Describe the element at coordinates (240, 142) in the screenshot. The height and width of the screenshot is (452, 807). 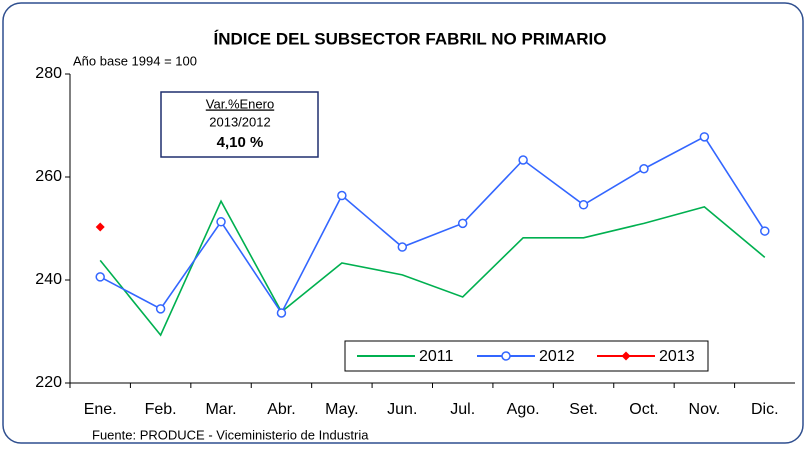
I see `annotation-value: 4,10 %` at that location.